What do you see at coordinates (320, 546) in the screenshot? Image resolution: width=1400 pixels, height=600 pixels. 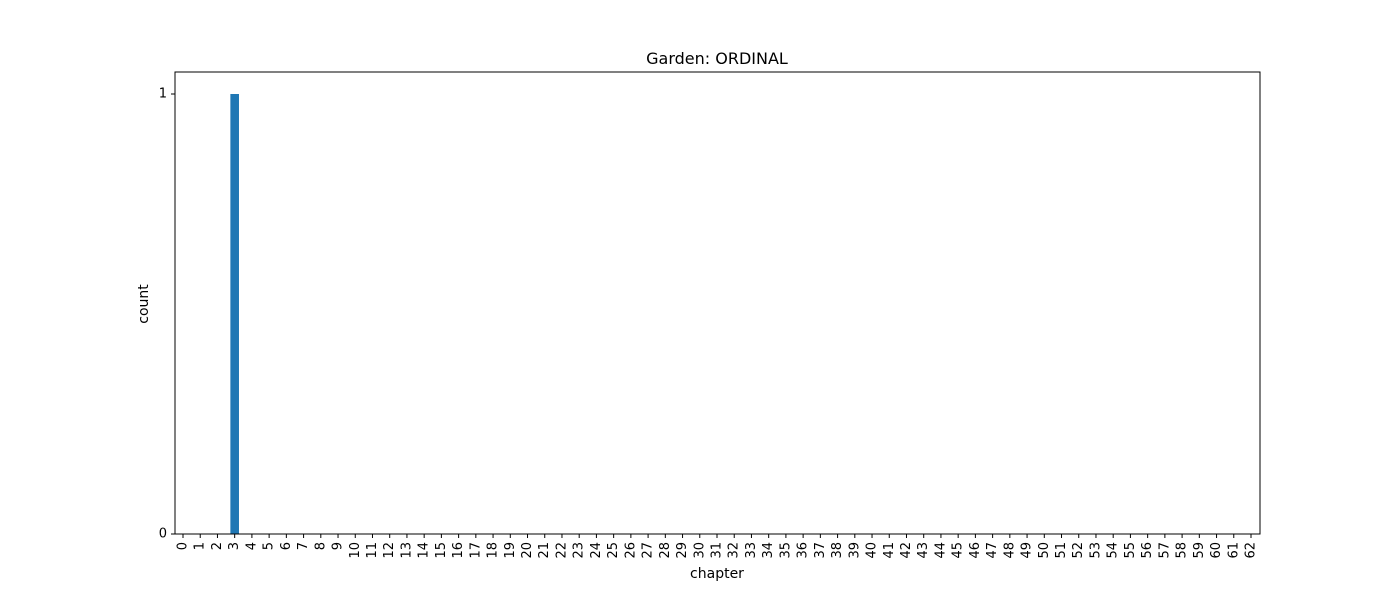 I see `x-tick-label: 8` at bounding box center [320, 546].